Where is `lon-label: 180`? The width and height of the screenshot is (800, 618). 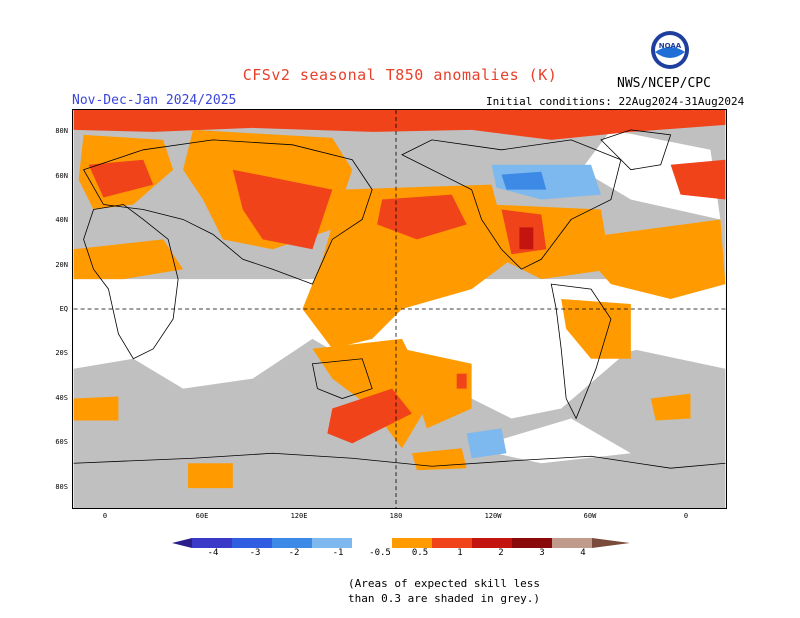 lon-label: 180 is located at coordinates (396, 516).